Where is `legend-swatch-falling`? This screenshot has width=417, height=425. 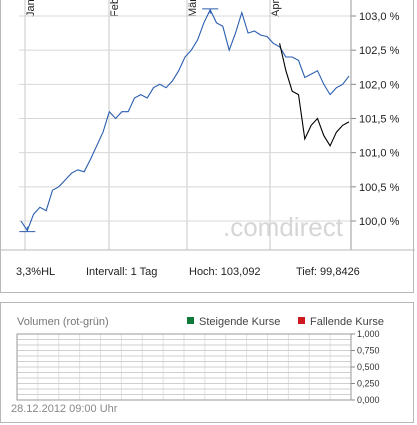
legend-swatch-falling is located at coordinates (301, 320).